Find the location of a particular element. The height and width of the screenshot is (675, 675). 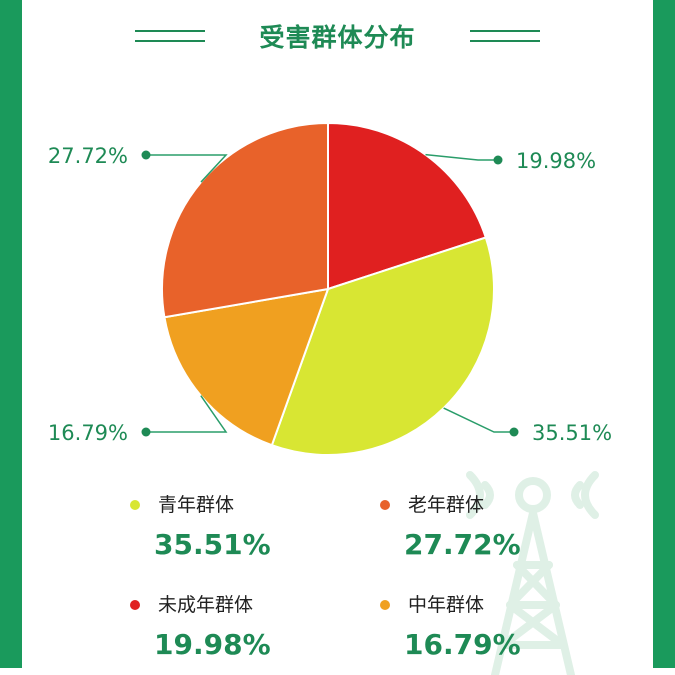

data-label: 16.79% is located at coordinates (88, 433).